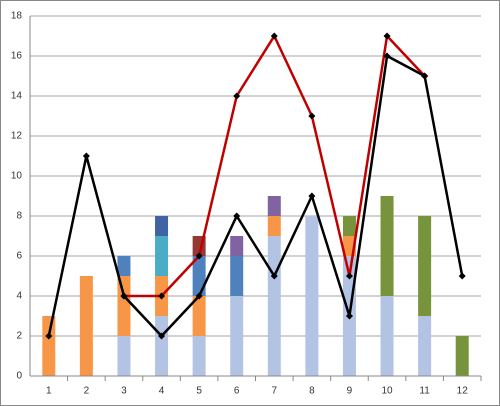 This screenshot has height=406, width=500. I want to click on y-tick-label: 16, so click(17, 56).